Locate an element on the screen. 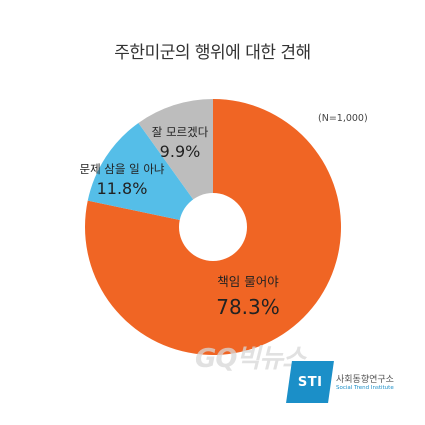  donut-hole is located at coordinates (213, 227).